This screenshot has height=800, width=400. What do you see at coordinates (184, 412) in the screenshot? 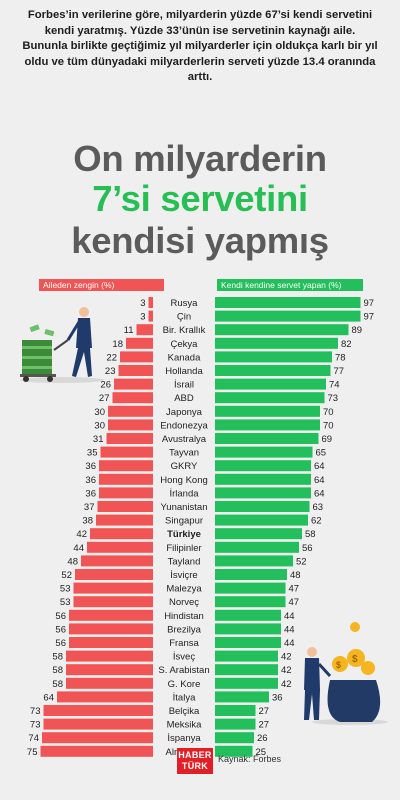
I see `category-label-8: Japonya` at bounding box center [184, 412].